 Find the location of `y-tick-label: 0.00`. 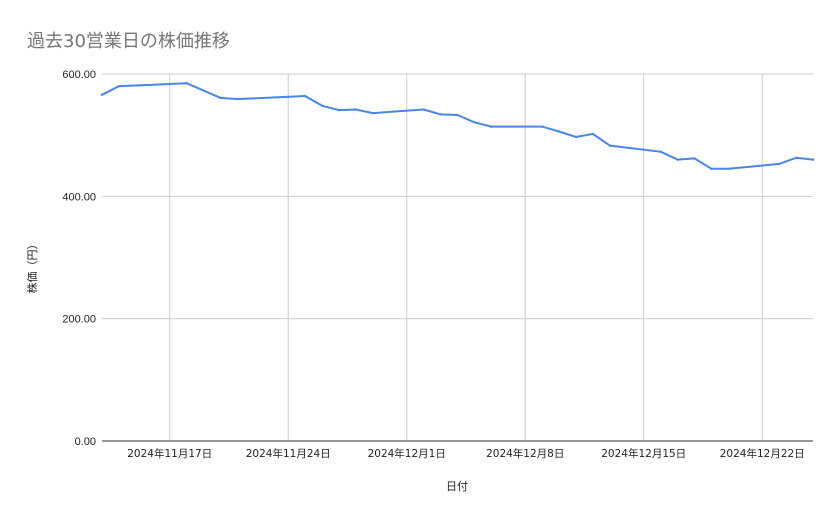

y-tick-label: 0.00 is located at coordinates (85, 442).